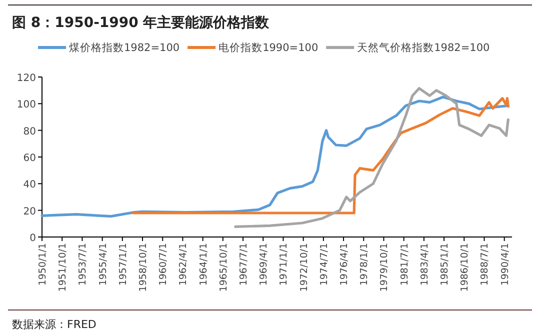 This screenshot has width=540, height=336. I want to click on x-tick-label: 1950/1/1, so click(43, 264).